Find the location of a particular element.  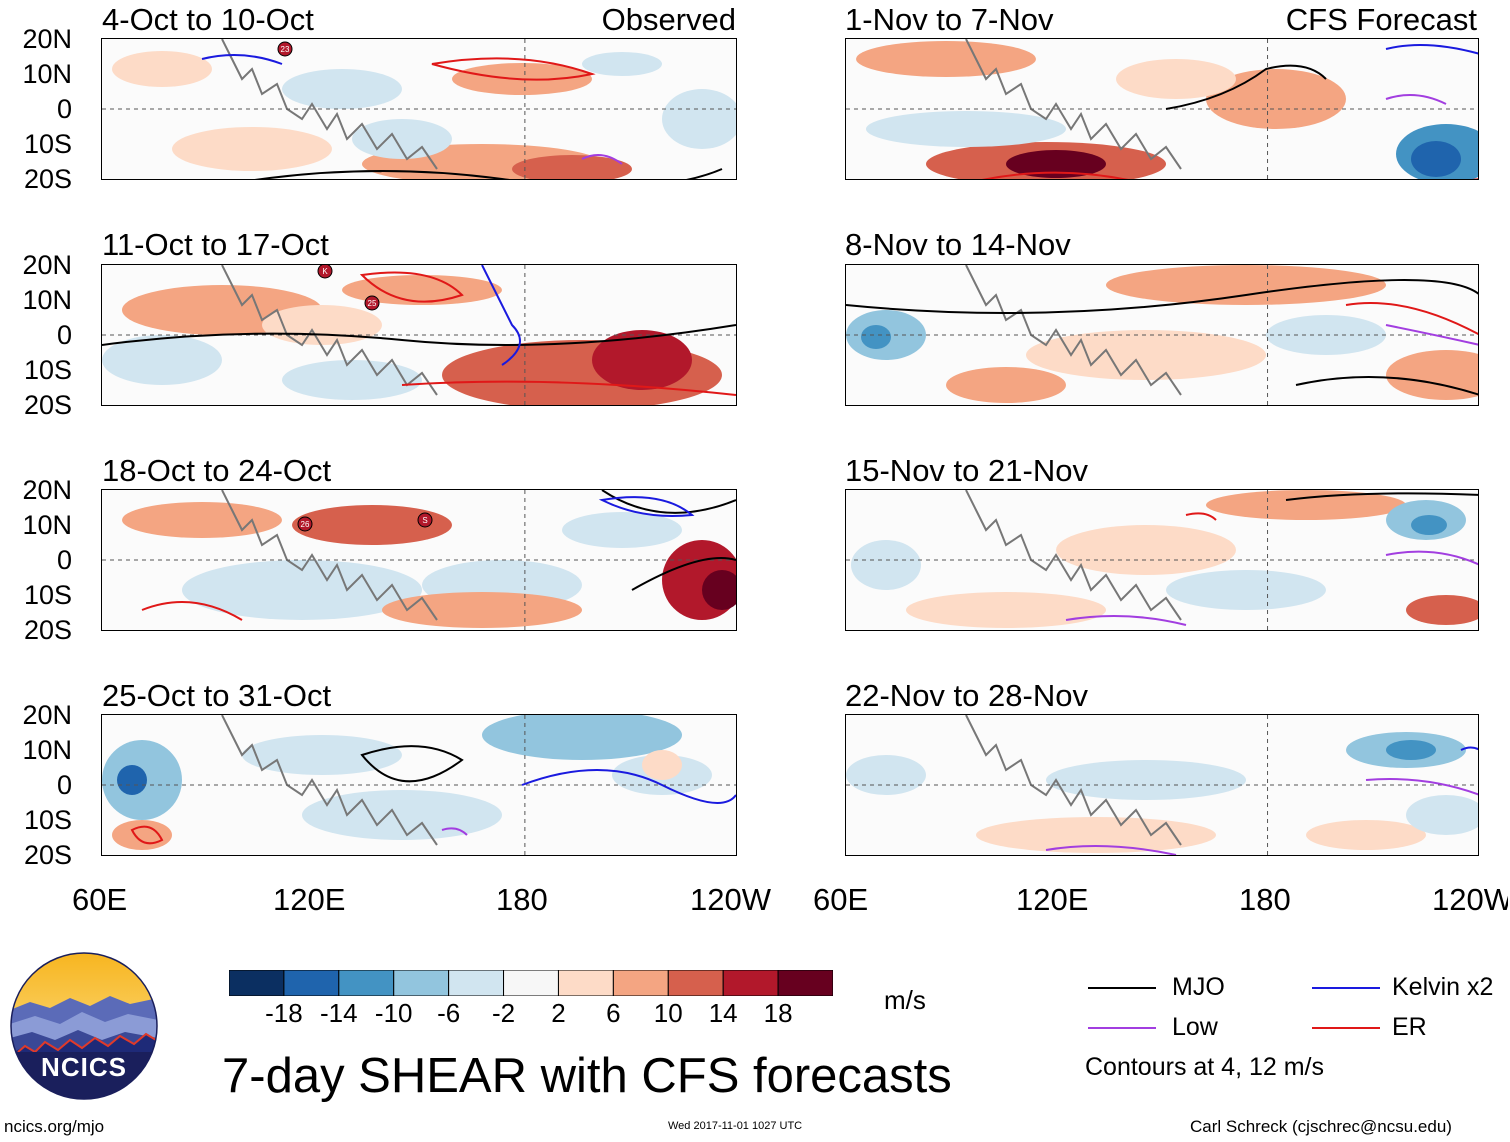

panel-title: 18-Oct to 24-Oct is located at coordinates (217, 470).